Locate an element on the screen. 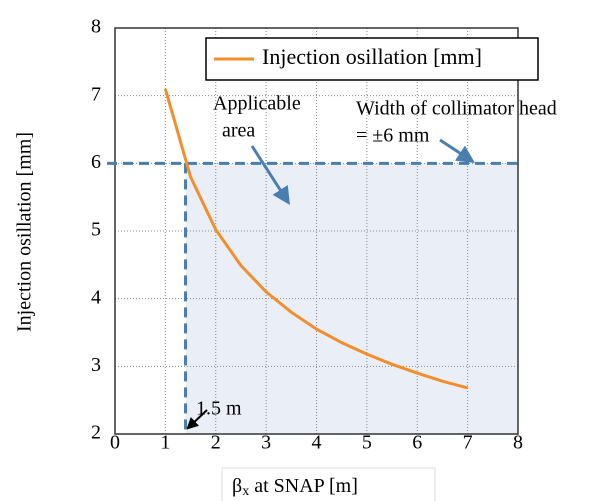  annotation: area is located at coordinates (238, 131).